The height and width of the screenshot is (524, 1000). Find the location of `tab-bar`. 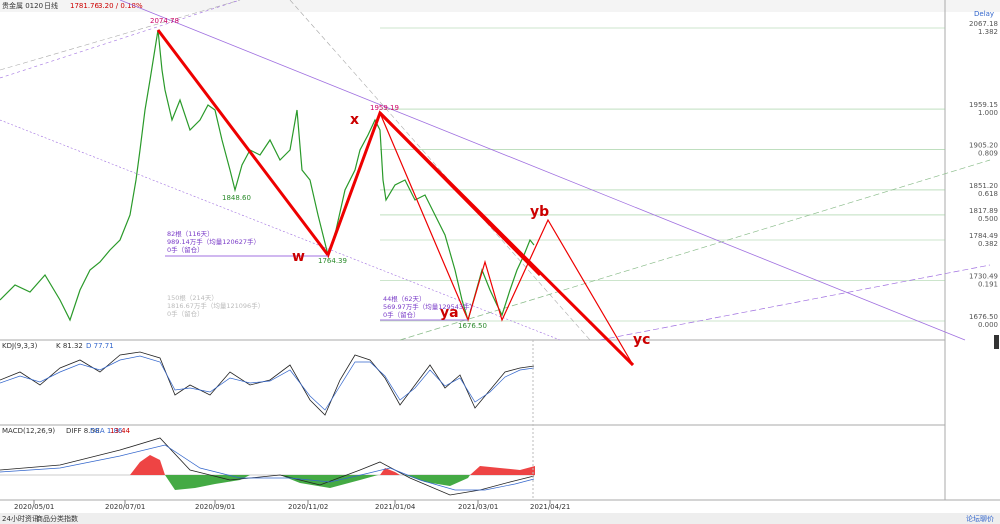

tab-bar is located at coordinates (500, 518).